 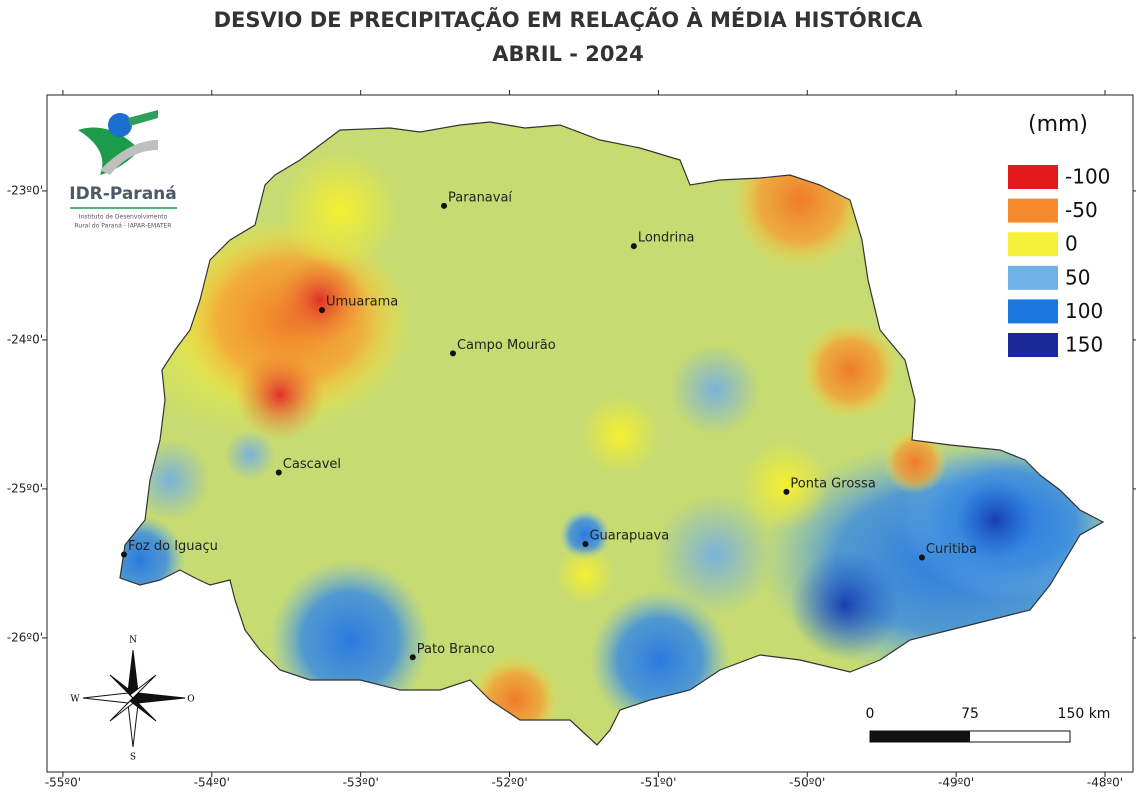 What do you see at coordinates (362, 302) in the screenshot?
I see `city-label: Umuarama` at bounding box center [362, 302].